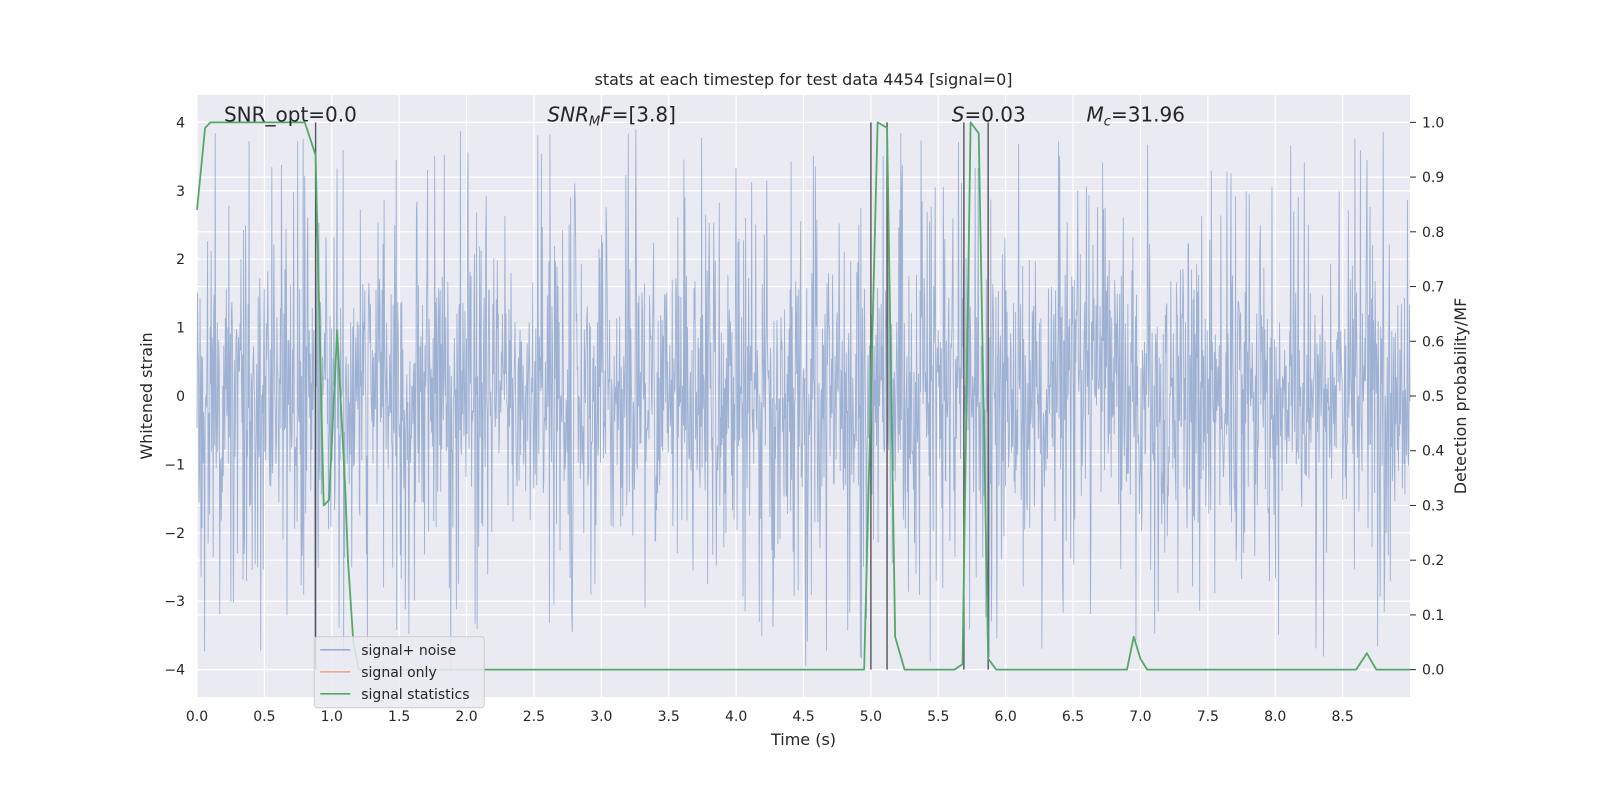 The width and height of the screenshot is (1600, 800). What do you see at coordinates (1433, 561) in the screenshot?
I see `y-tick-label-right: 0.2` at bounding box center [1433, 561].